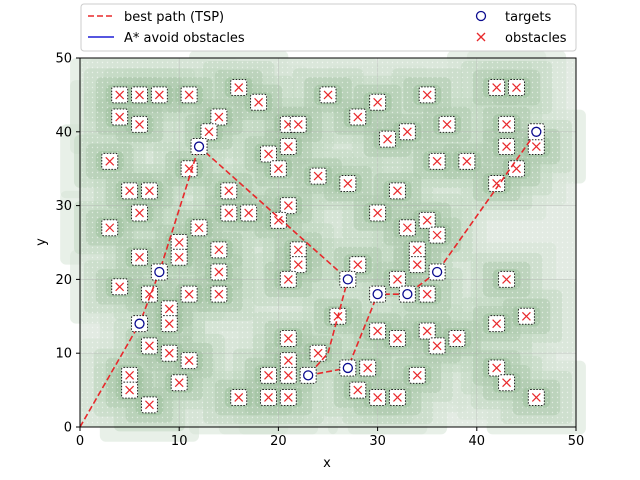 The width and height of the screenshot is (640, 480). I want to click on x-tick-label: 0, so click(80, 441).